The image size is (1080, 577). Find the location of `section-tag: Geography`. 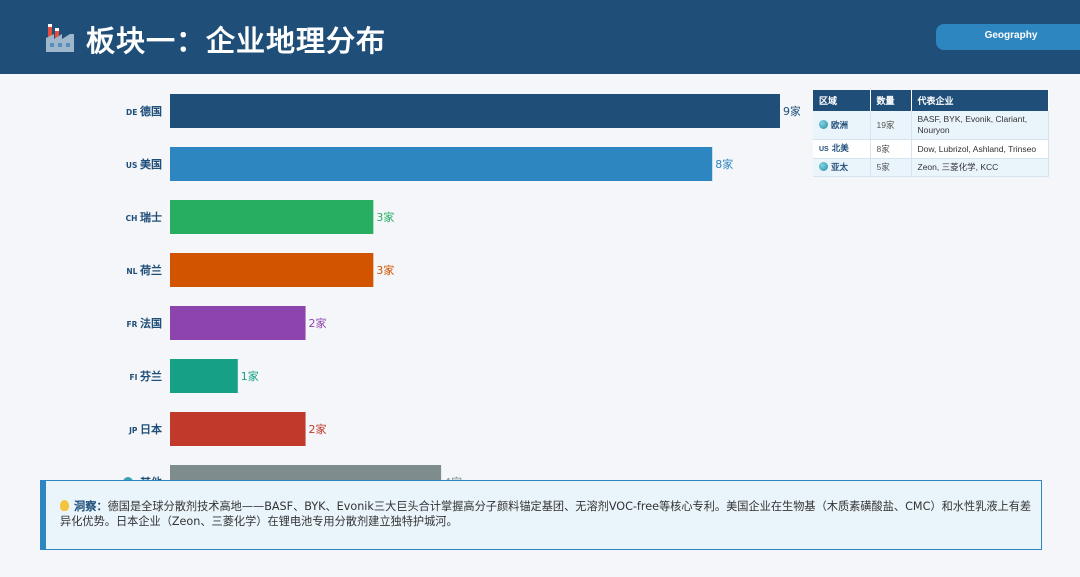

section-tag: Geography is located at coordinates (1008, 37).